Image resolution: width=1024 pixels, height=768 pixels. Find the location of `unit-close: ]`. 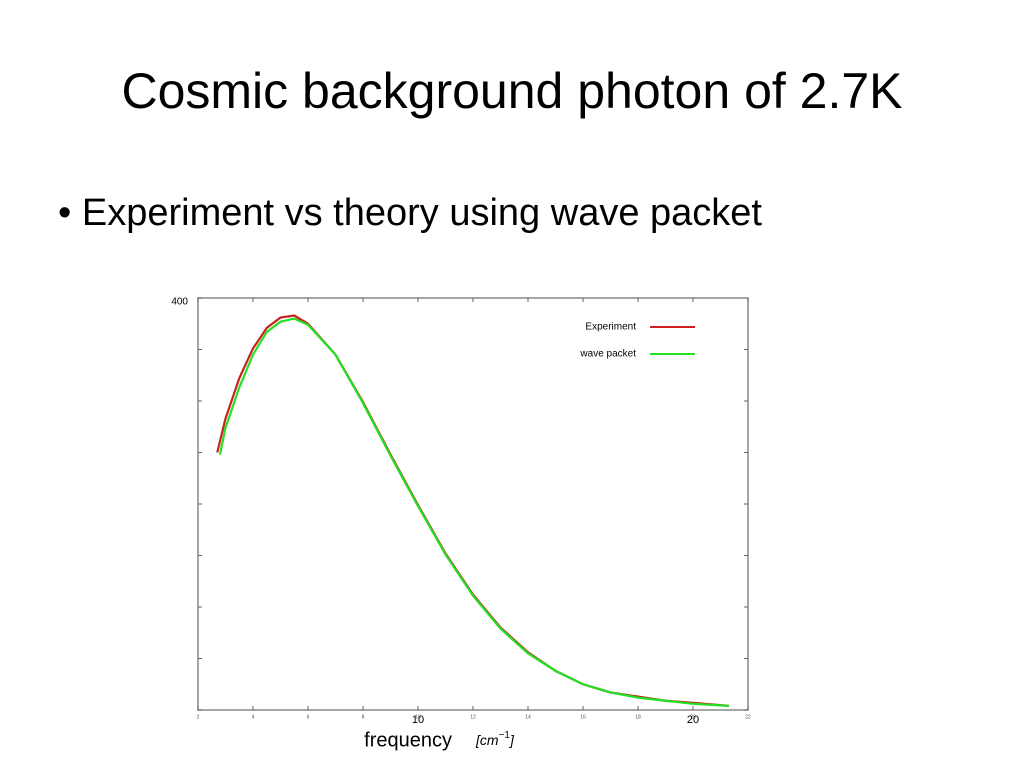

unit-close: ] is located at coordinates (511, 740).